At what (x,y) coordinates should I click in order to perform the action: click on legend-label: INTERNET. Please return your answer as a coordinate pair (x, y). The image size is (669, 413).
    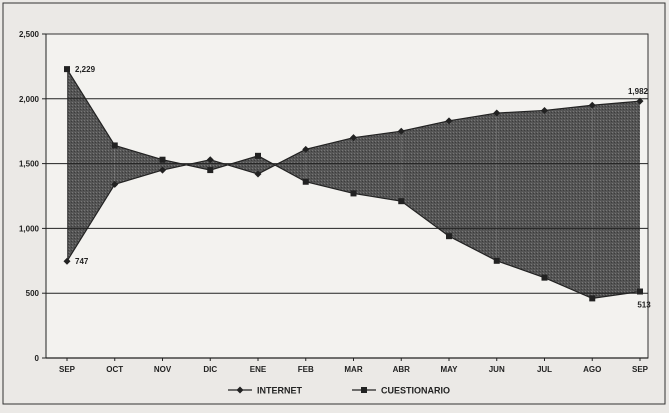
    Looking at the image, I should click on (280, 391).